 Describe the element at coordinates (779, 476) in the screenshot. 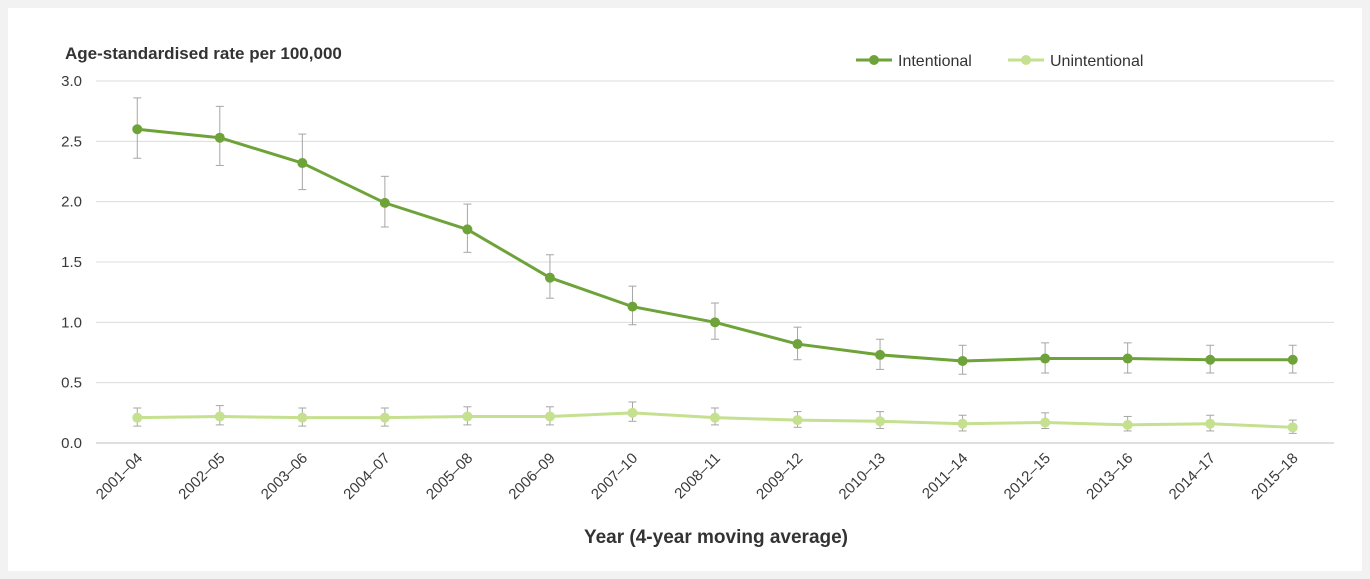

I see `x-tick-label: 2009–12` at that location.